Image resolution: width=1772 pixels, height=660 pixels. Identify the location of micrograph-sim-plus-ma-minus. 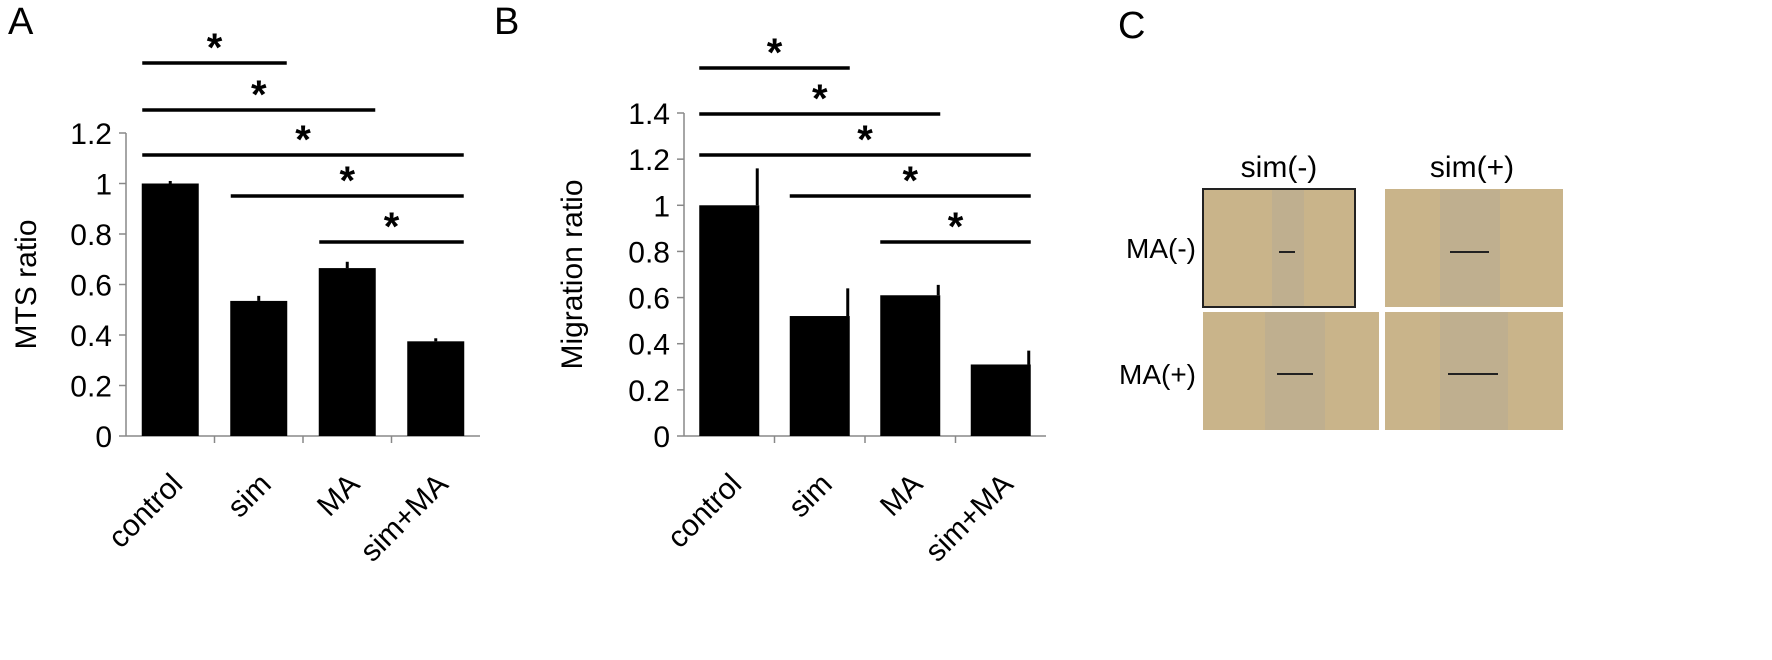
(1474, 248).